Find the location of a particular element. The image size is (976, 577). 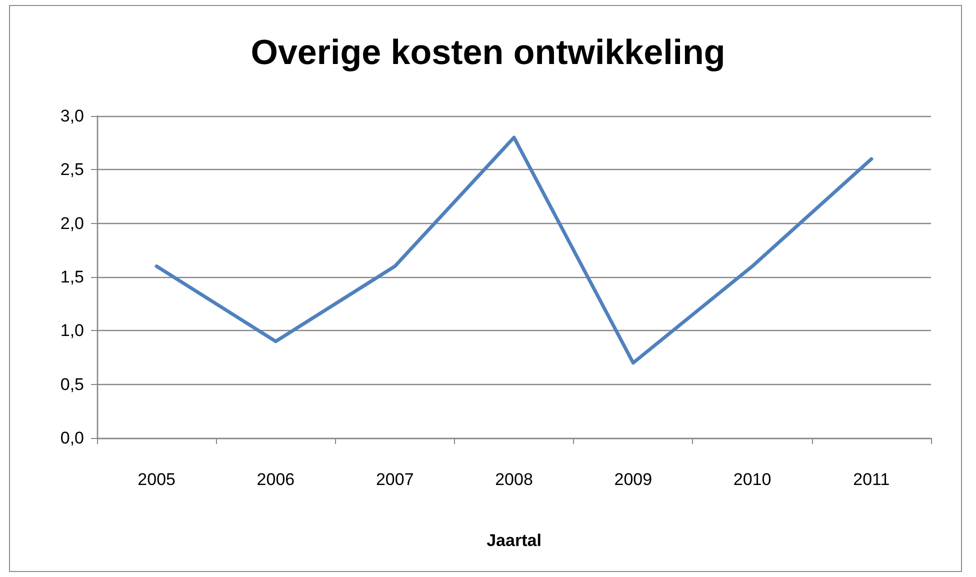

x-tick-label: 2005 is located at coordinates (157, 479).